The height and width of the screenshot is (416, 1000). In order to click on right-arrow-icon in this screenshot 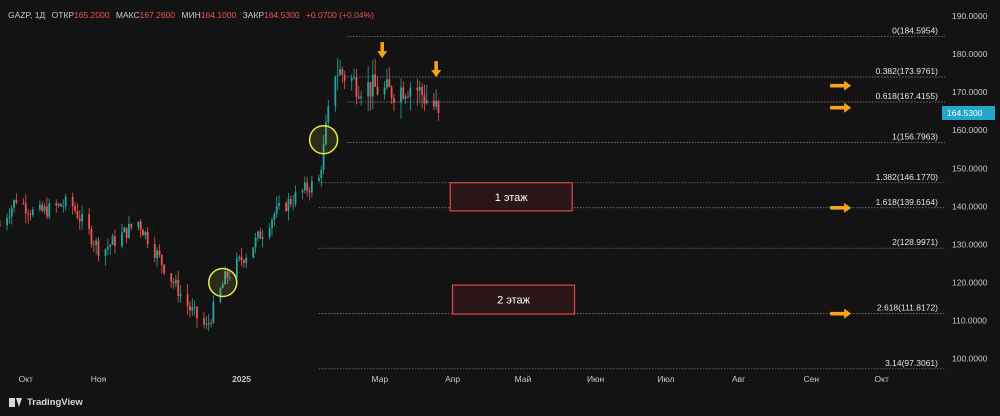, I will do `click(841, 207)`.